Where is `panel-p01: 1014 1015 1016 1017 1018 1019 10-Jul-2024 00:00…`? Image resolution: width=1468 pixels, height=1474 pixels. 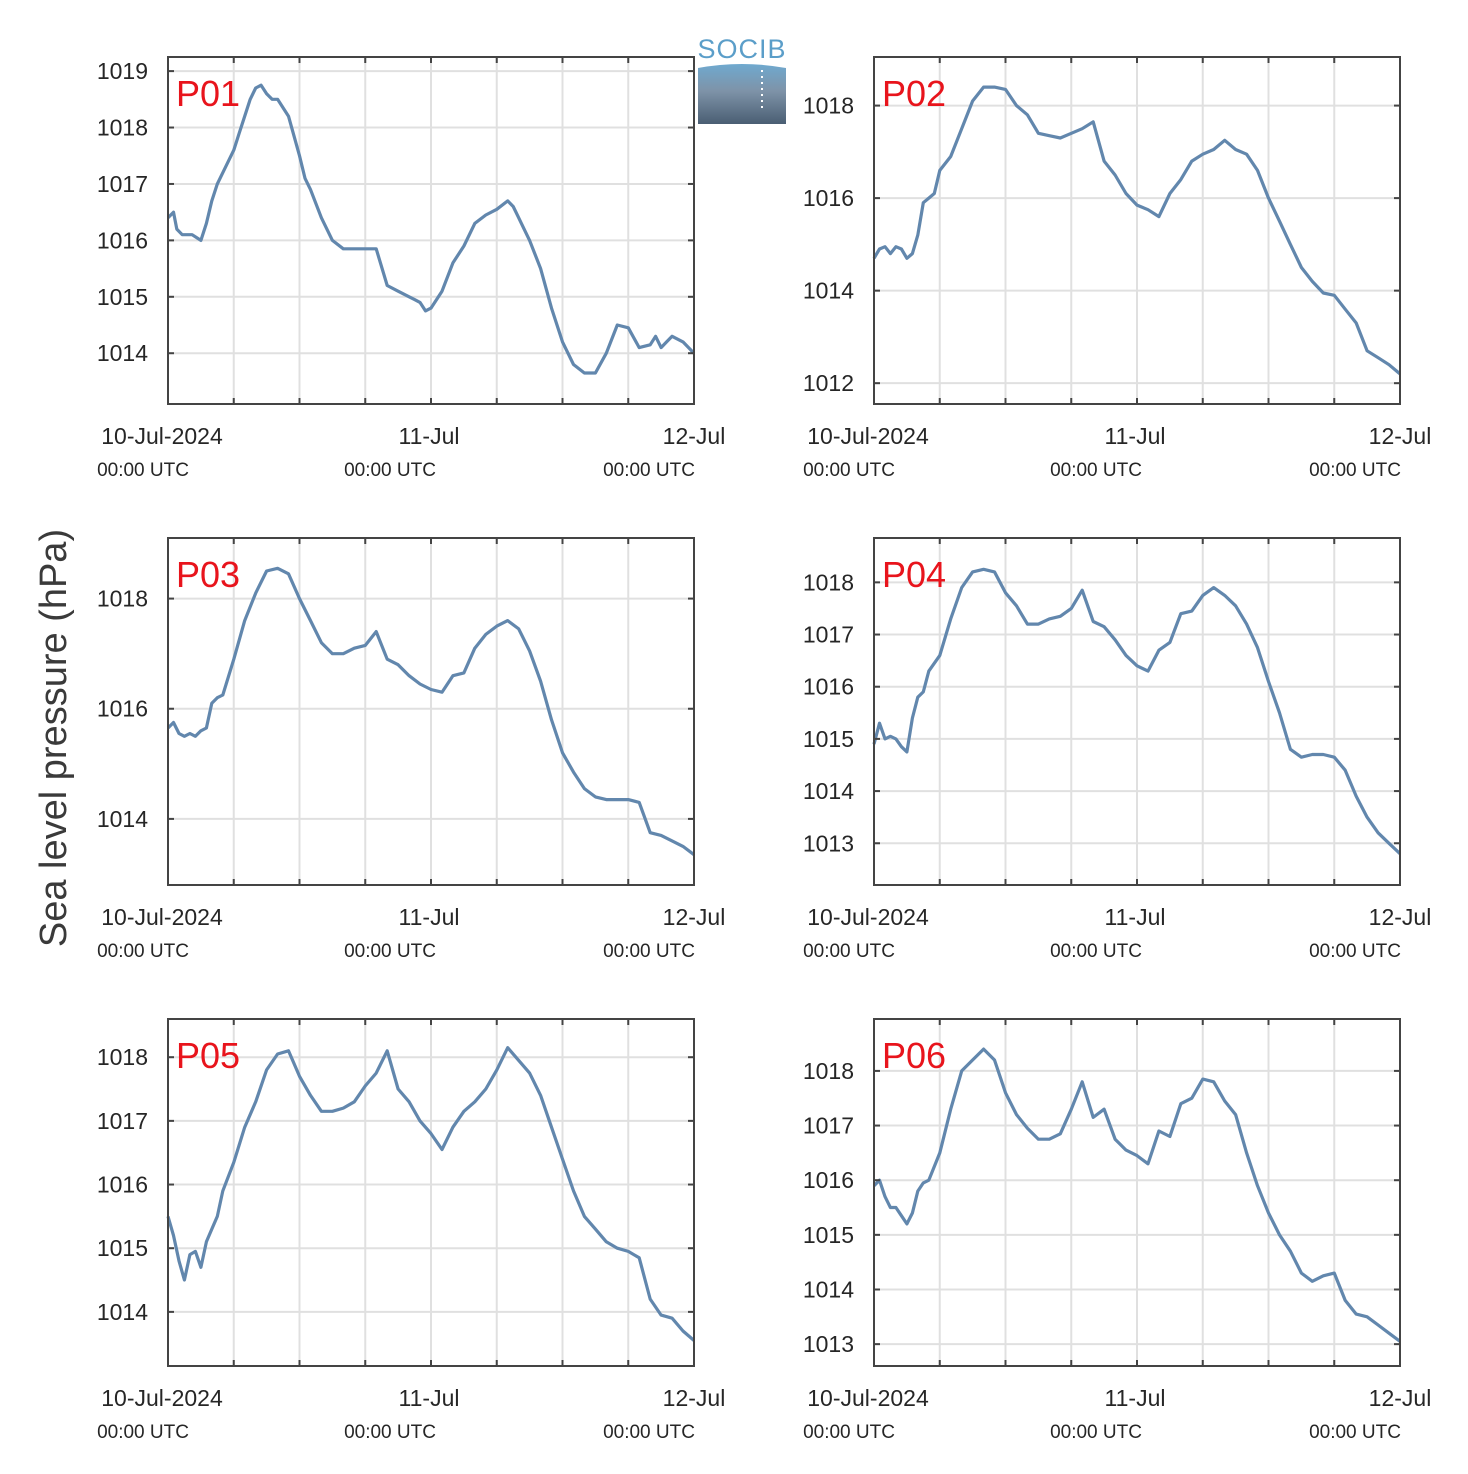 panel-p01: 1014 1015 1016 1017 1018 1019 10-Jul-2024 00:00… is located at coordinates (411, 268).